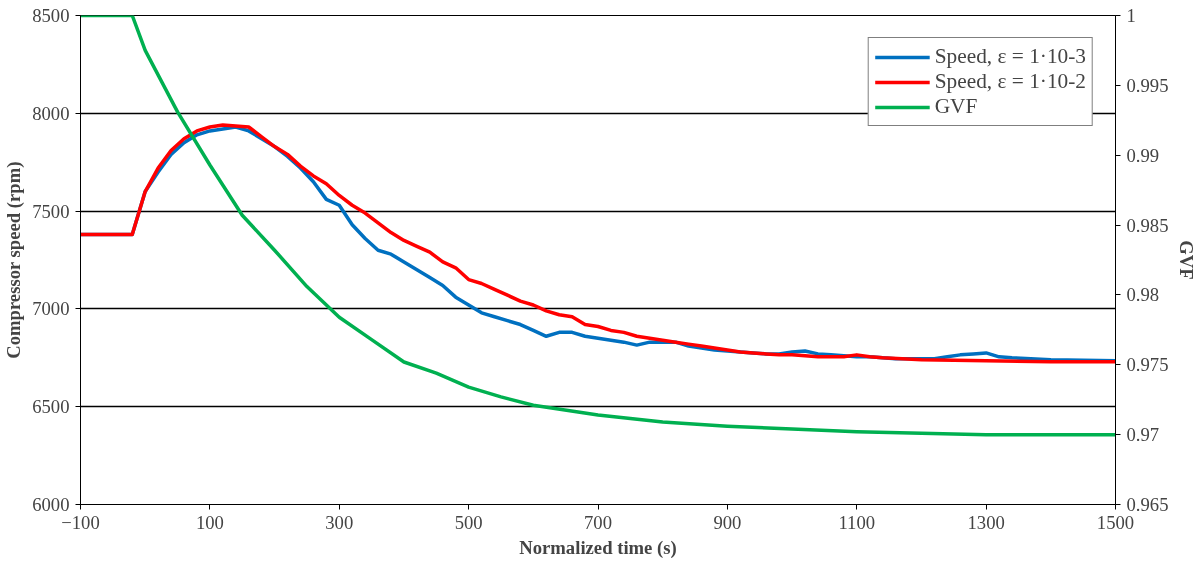 The width and height of the screenshot is (1204, 563). What do you see at coordinates (1143, 435) in the screenshot?
I see `y2-tick-label: 0.97` at bounding box center [1143, 435].